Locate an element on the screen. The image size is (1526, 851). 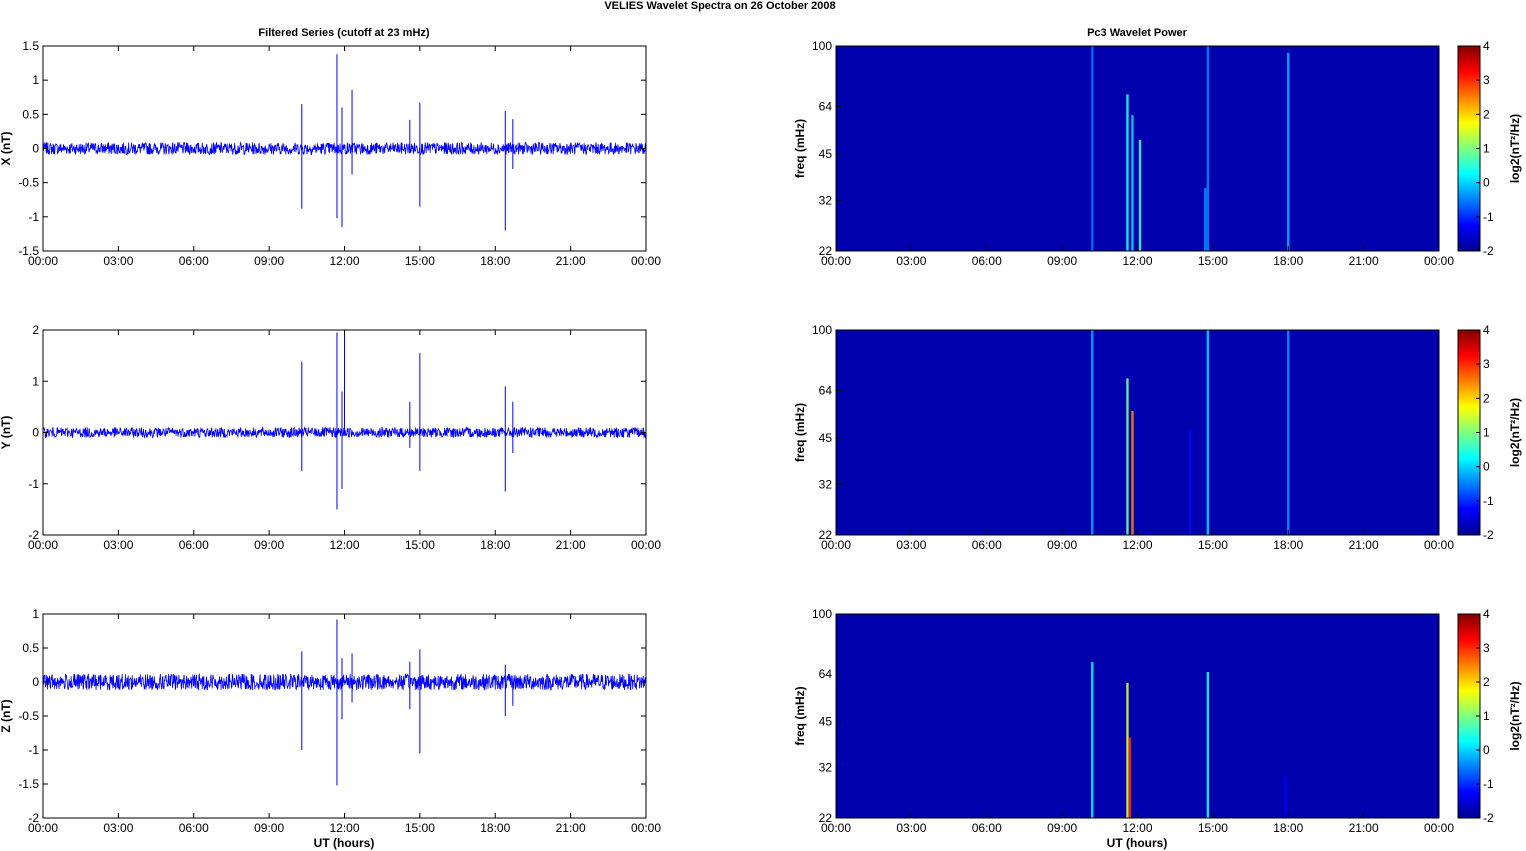
left-column-title: Filtered Series (cutoff at 23 mHz) is located at coordinates (343, 33).